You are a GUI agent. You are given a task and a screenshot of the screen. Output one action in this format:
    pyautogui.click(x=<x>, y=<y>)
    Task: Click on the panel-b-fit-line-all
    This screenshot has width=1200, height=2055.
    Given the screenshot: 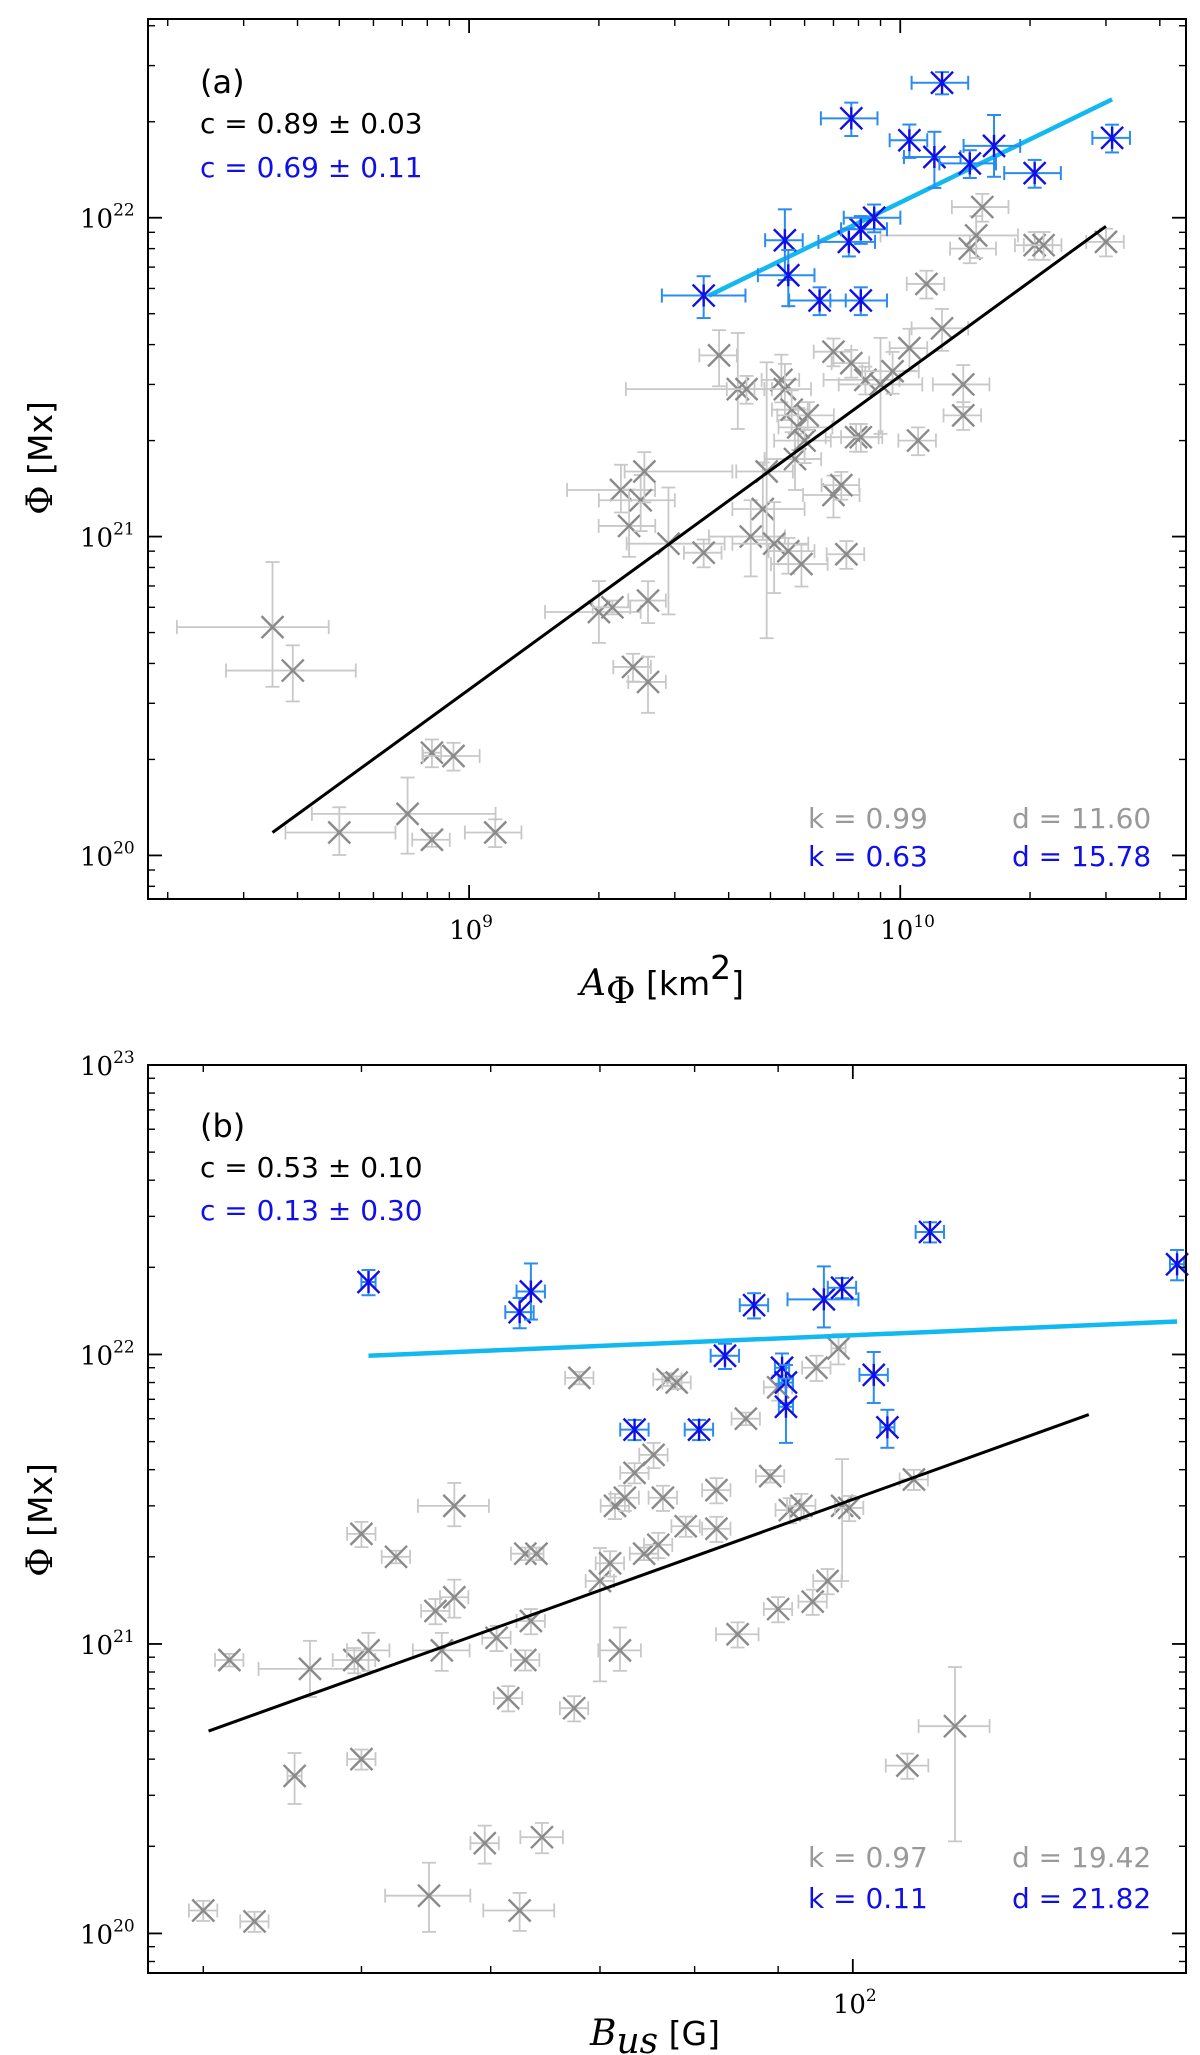 What is the action you would take?
    pyautogui.click(x=649, y=1573)
    